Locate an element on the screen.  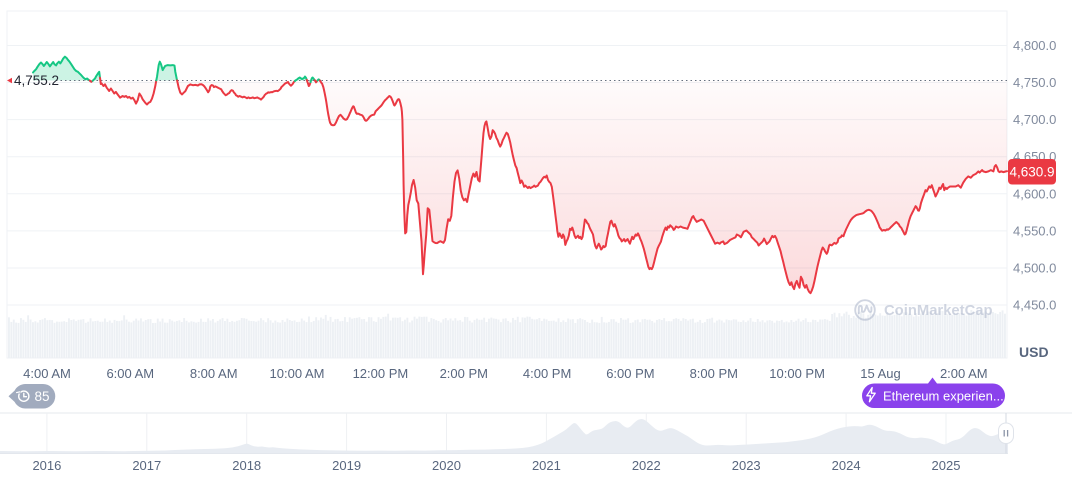
svg-text: 4,800.0 is located at coordinates (1034, 45).